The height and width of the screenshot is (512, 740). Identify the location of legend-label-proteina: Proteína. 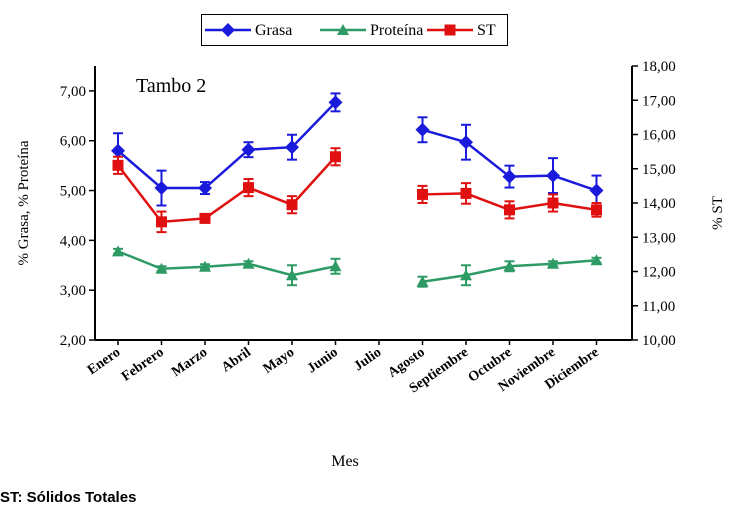
(396, 30).